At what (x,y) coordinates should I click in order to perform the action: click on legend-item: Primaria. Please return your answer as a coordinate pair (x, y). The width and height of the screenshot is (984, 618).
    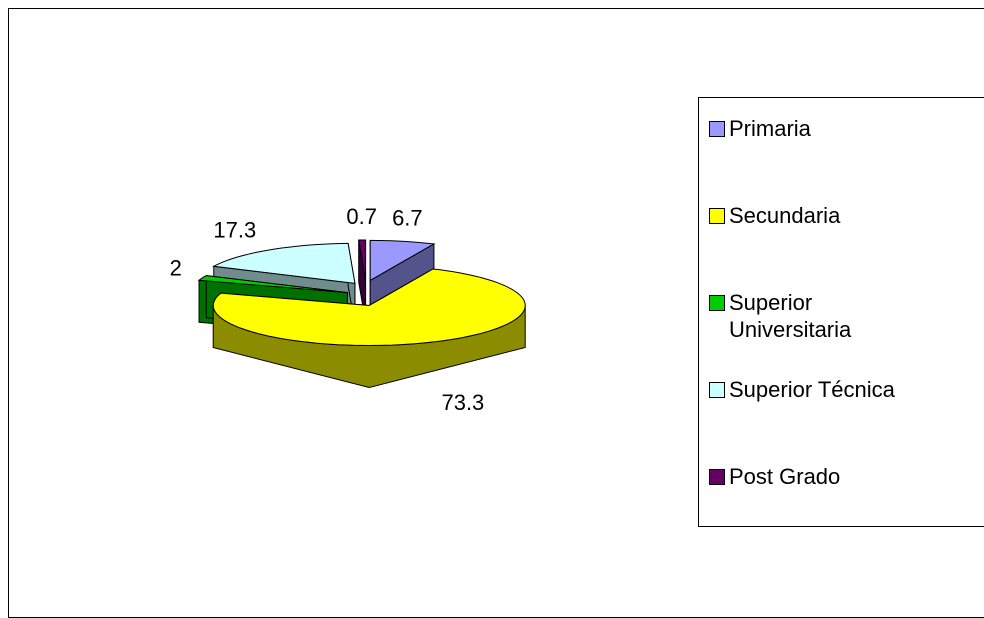
    Looking at the image, I should click on (844, 128).